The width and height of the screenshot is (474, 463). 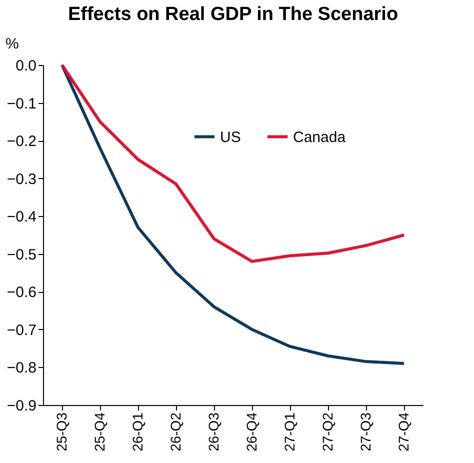 I want to click on y-tick-label: −0.4, so click(x=21, y=217).